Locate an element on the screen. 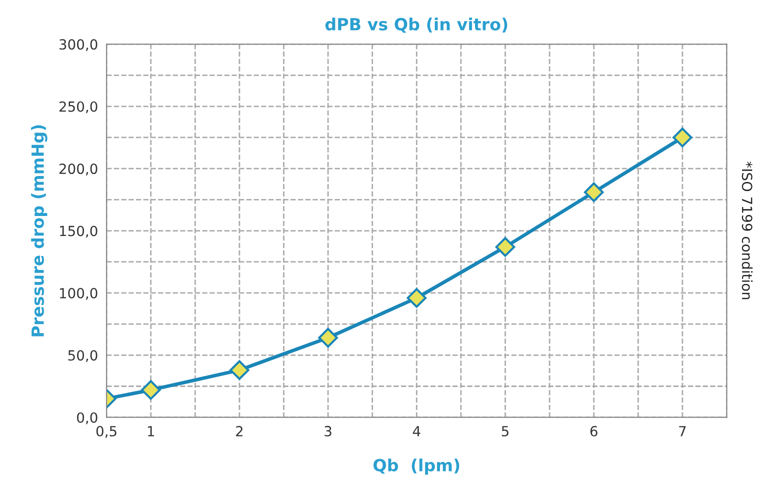 The image size is (761, 491). y-tick-label: 0,0 is located at coordinates (87, 418).